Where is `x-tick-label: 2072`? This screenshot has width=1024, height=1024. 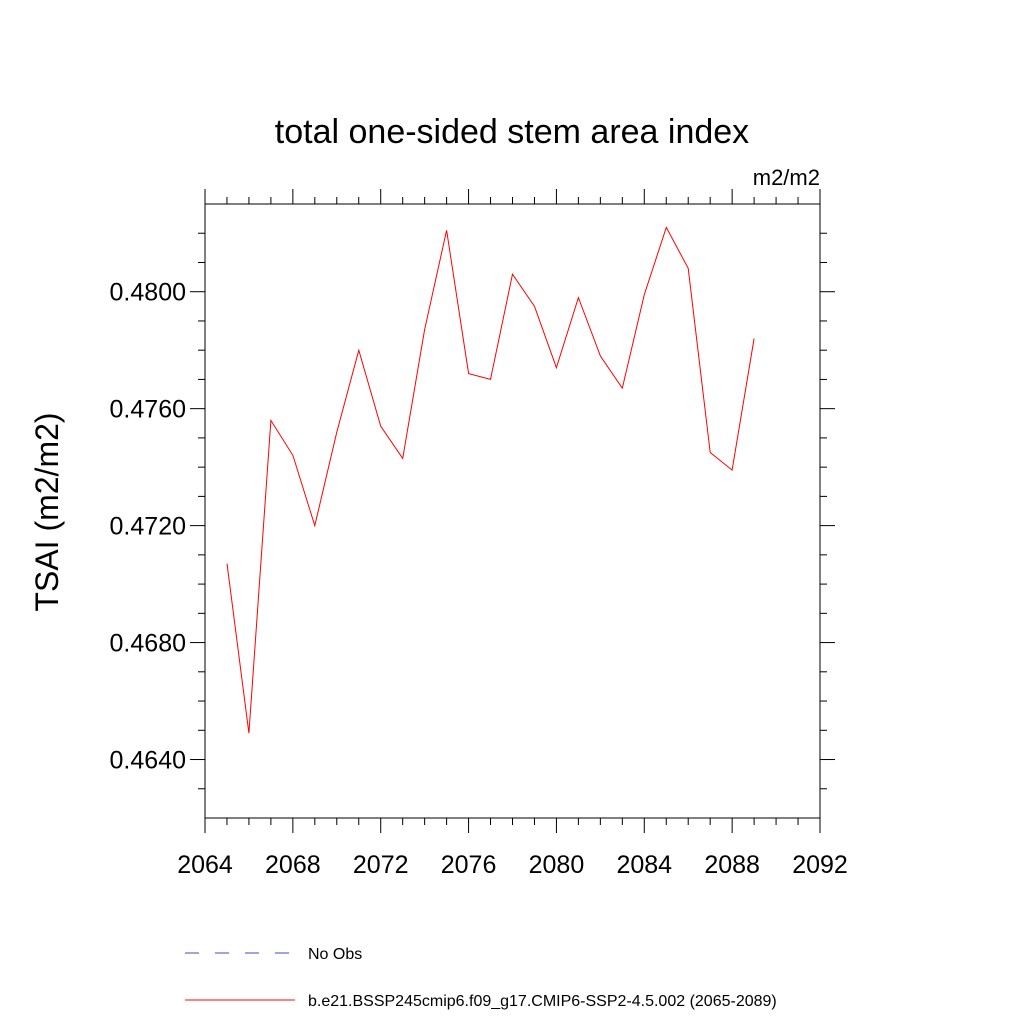 x-tick-label: 2072 is located at coordinates (381, 865).